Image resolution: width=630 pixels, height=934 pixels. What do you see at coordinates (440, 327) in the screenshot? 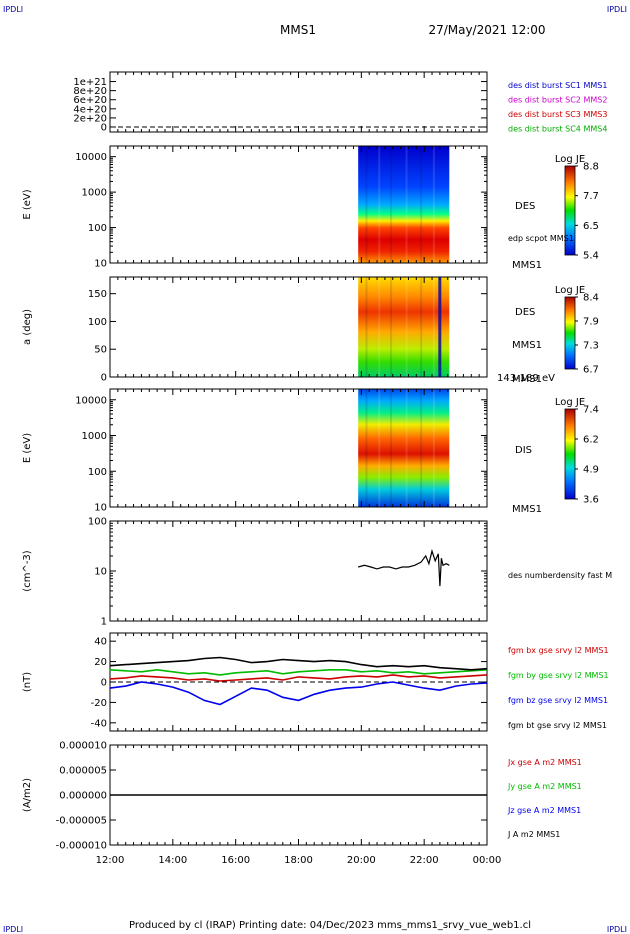
I see `p3-spectrogram-gap` at bounding box center [440, 327].